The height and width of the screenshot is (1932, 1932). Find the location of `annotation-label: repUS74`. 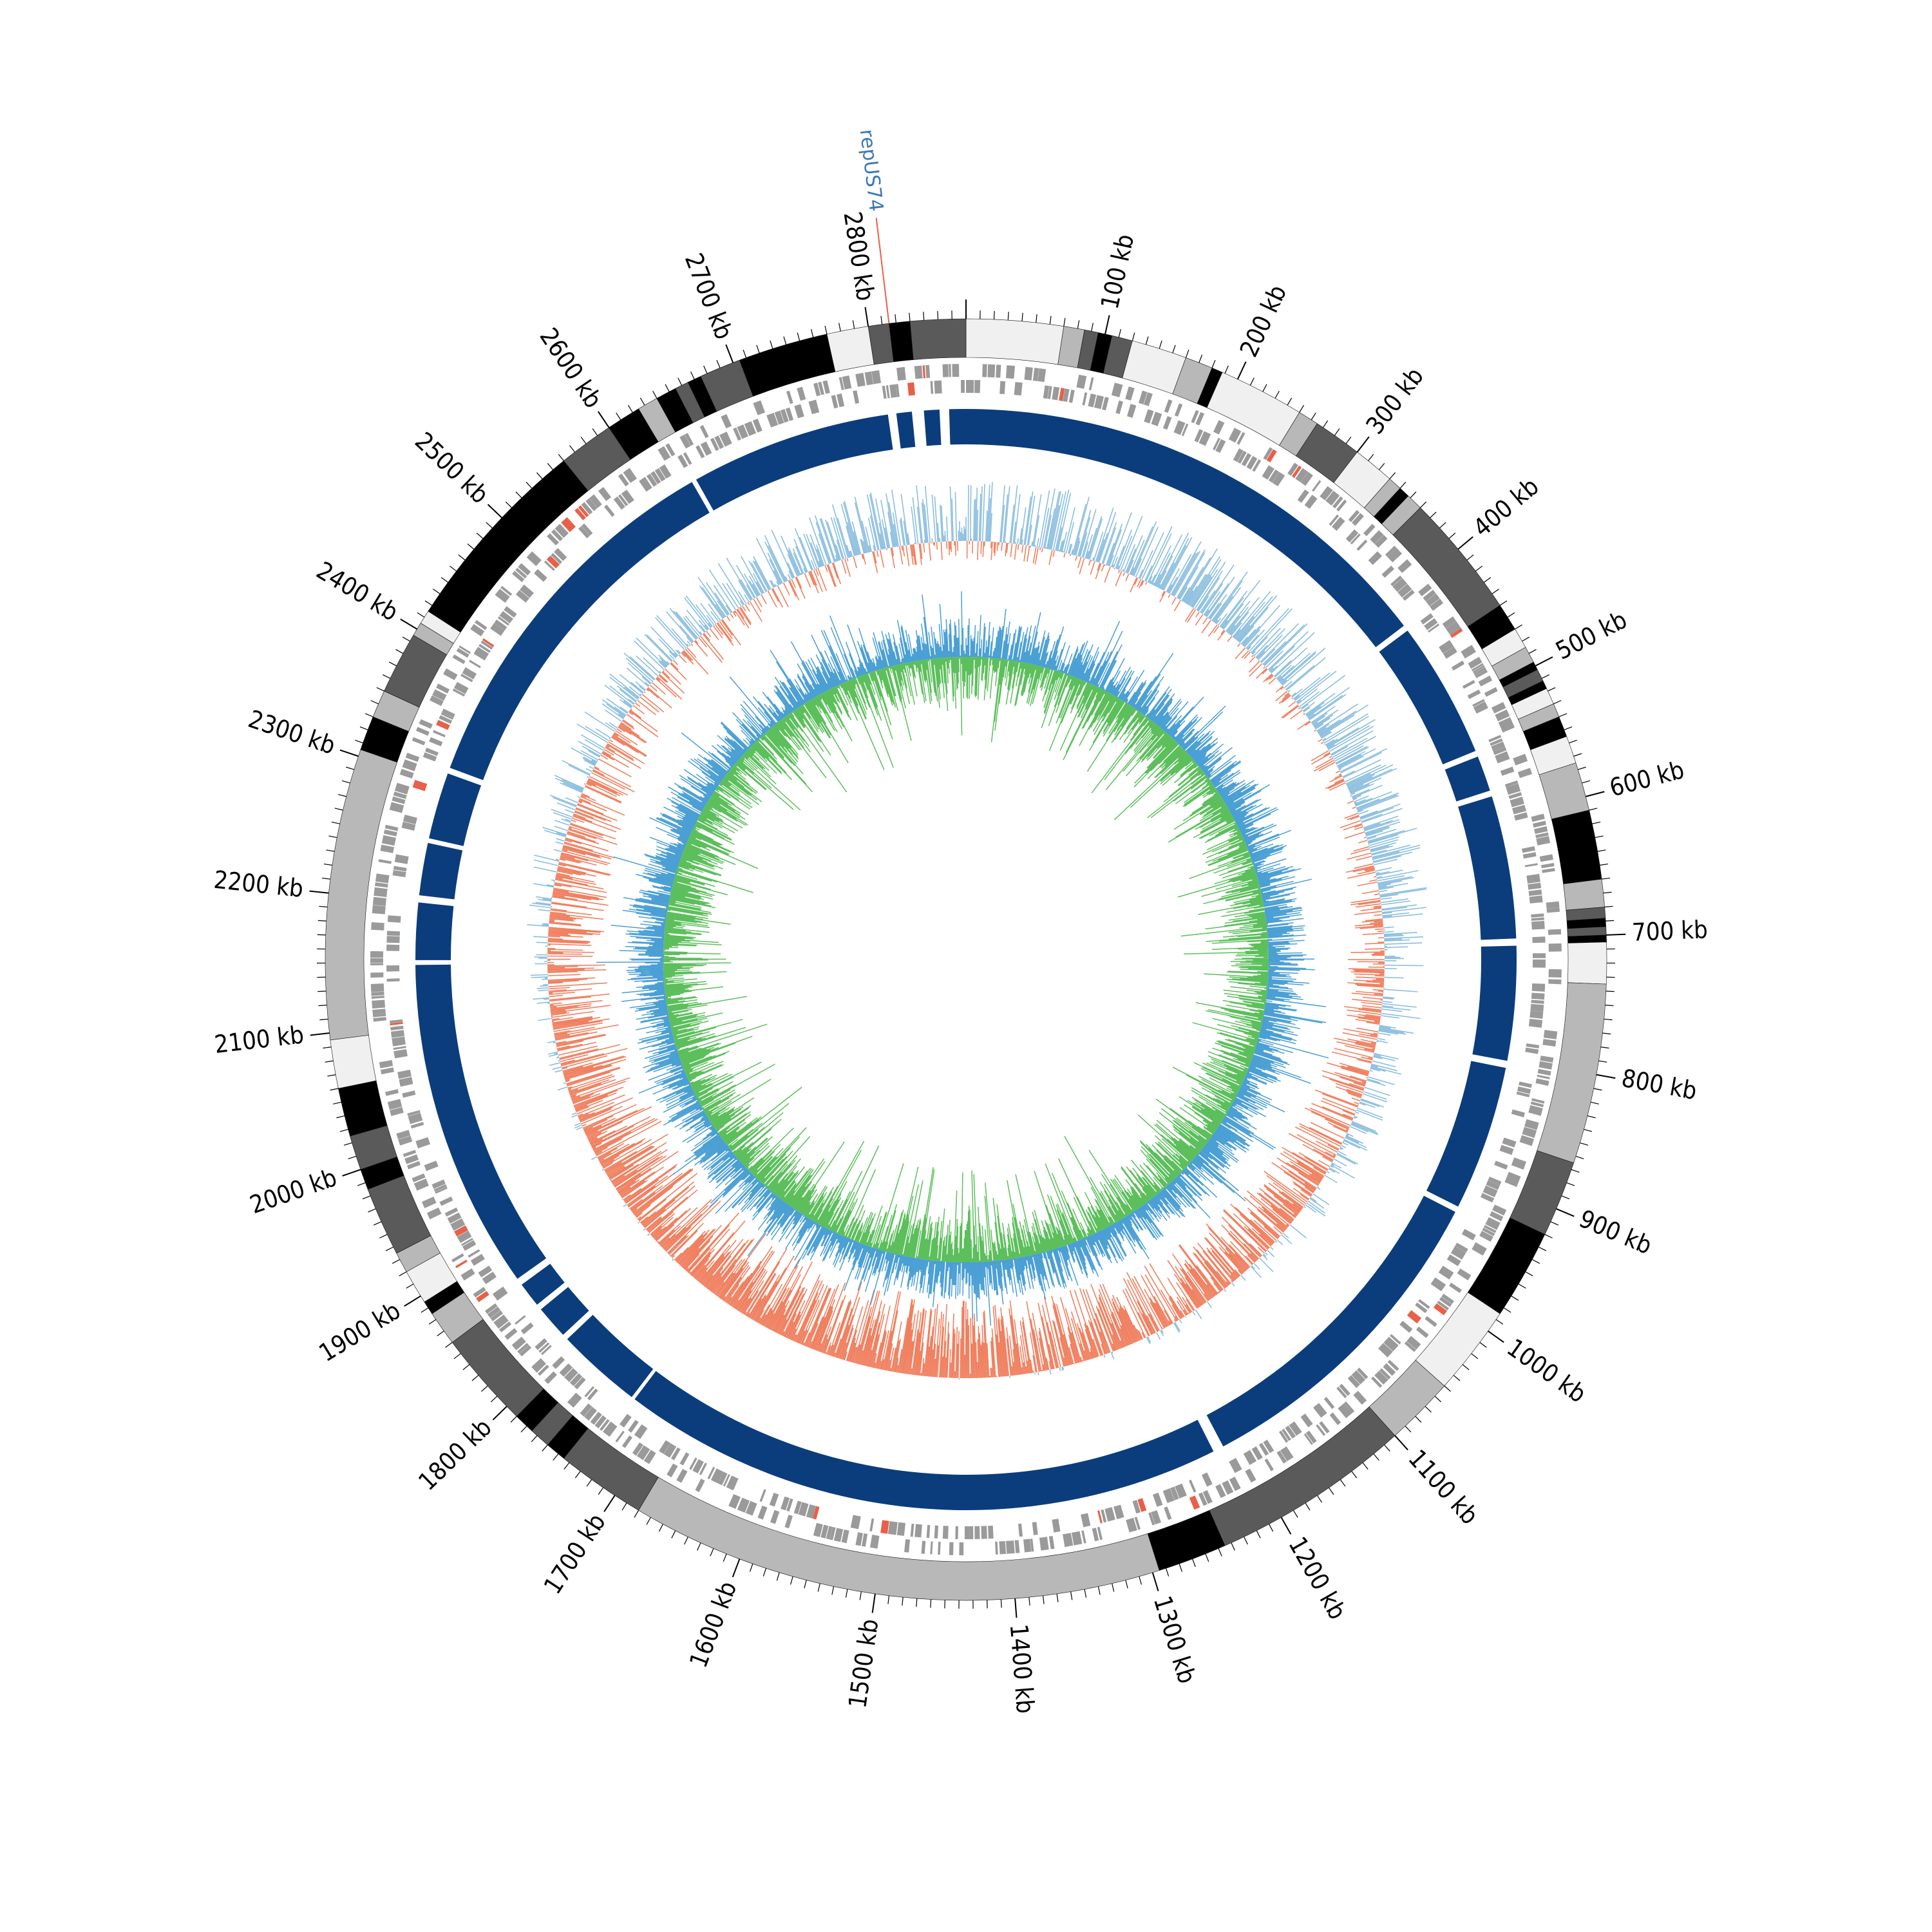

annotation-label: repUS74 is located at coordinates (871, 170).